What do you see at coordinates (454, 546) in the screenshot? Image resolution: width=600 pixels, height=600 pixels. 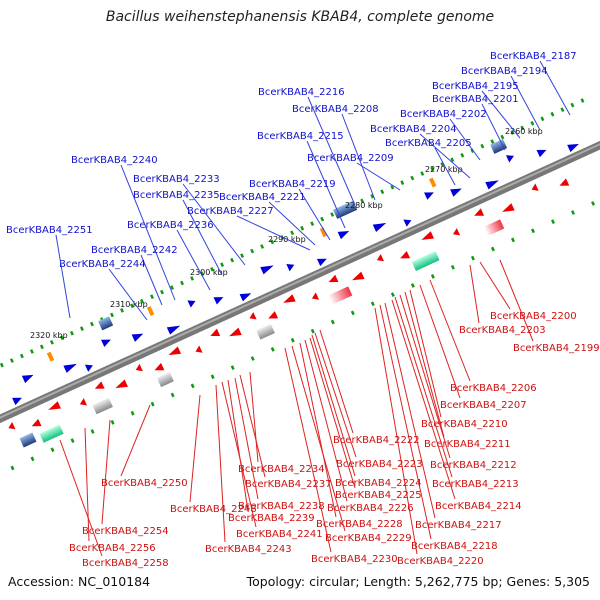 I see `gene-label: BcerKBAB4_2218` at bounding box center [454, 546].